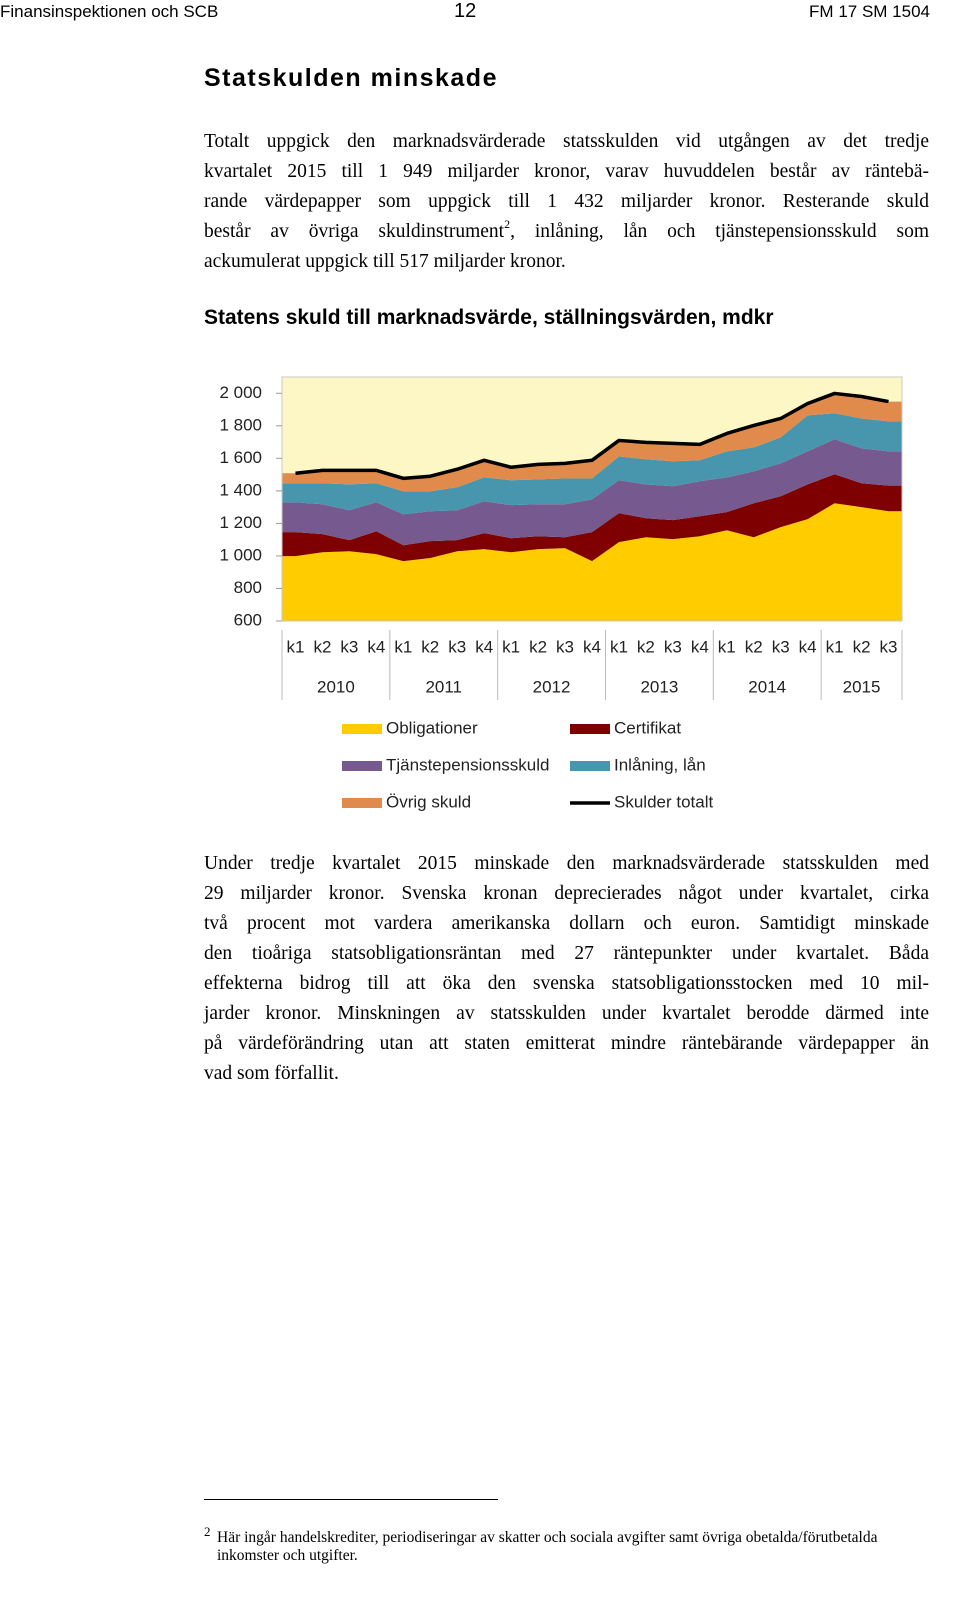  Describe the element at coordinates (869, 11) in the screenshot. I see `header-right: FM 17 SM 1504` at that location.